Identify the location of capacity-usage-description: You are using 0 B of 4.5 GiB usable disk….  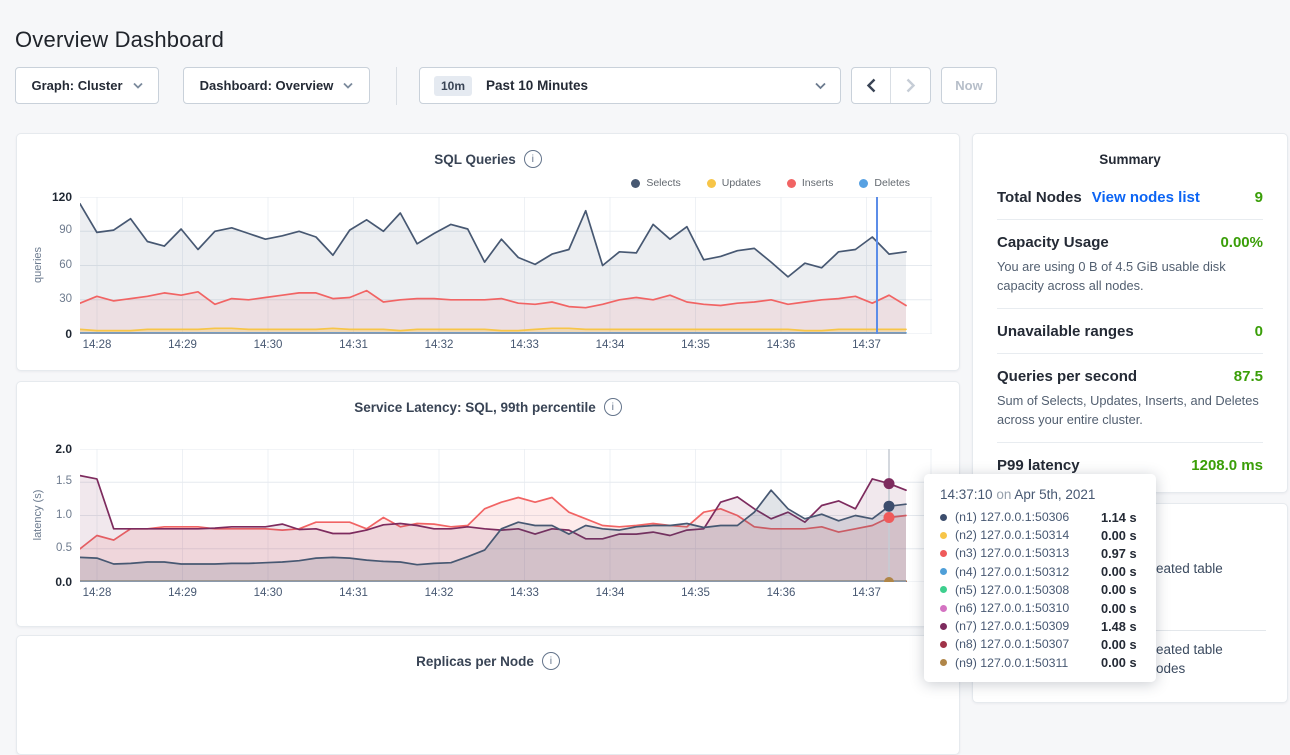
(1111, 276).